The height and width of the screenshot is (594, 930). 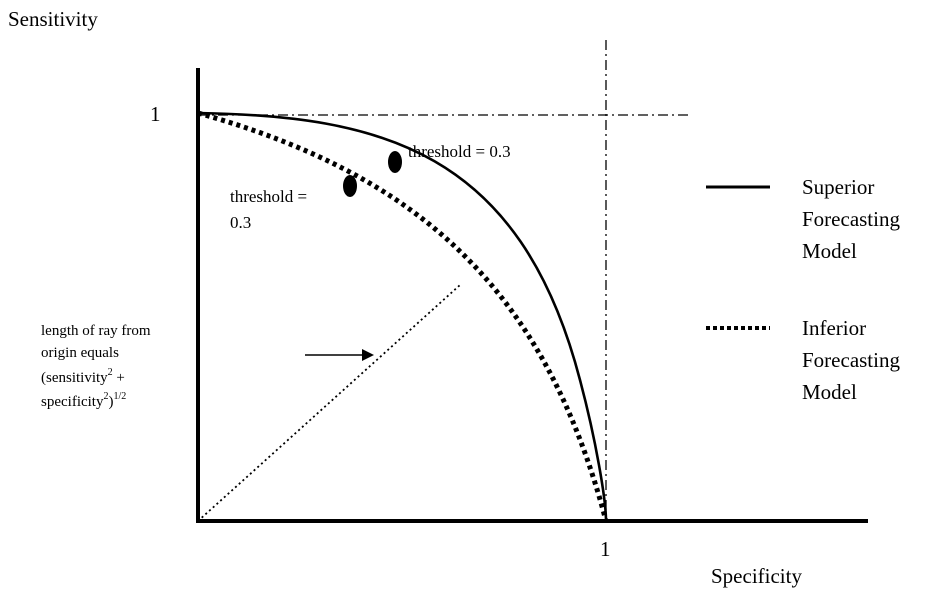 I want to click on ray-note-line4-sup2: 1/2, so click(x=119, y=396).